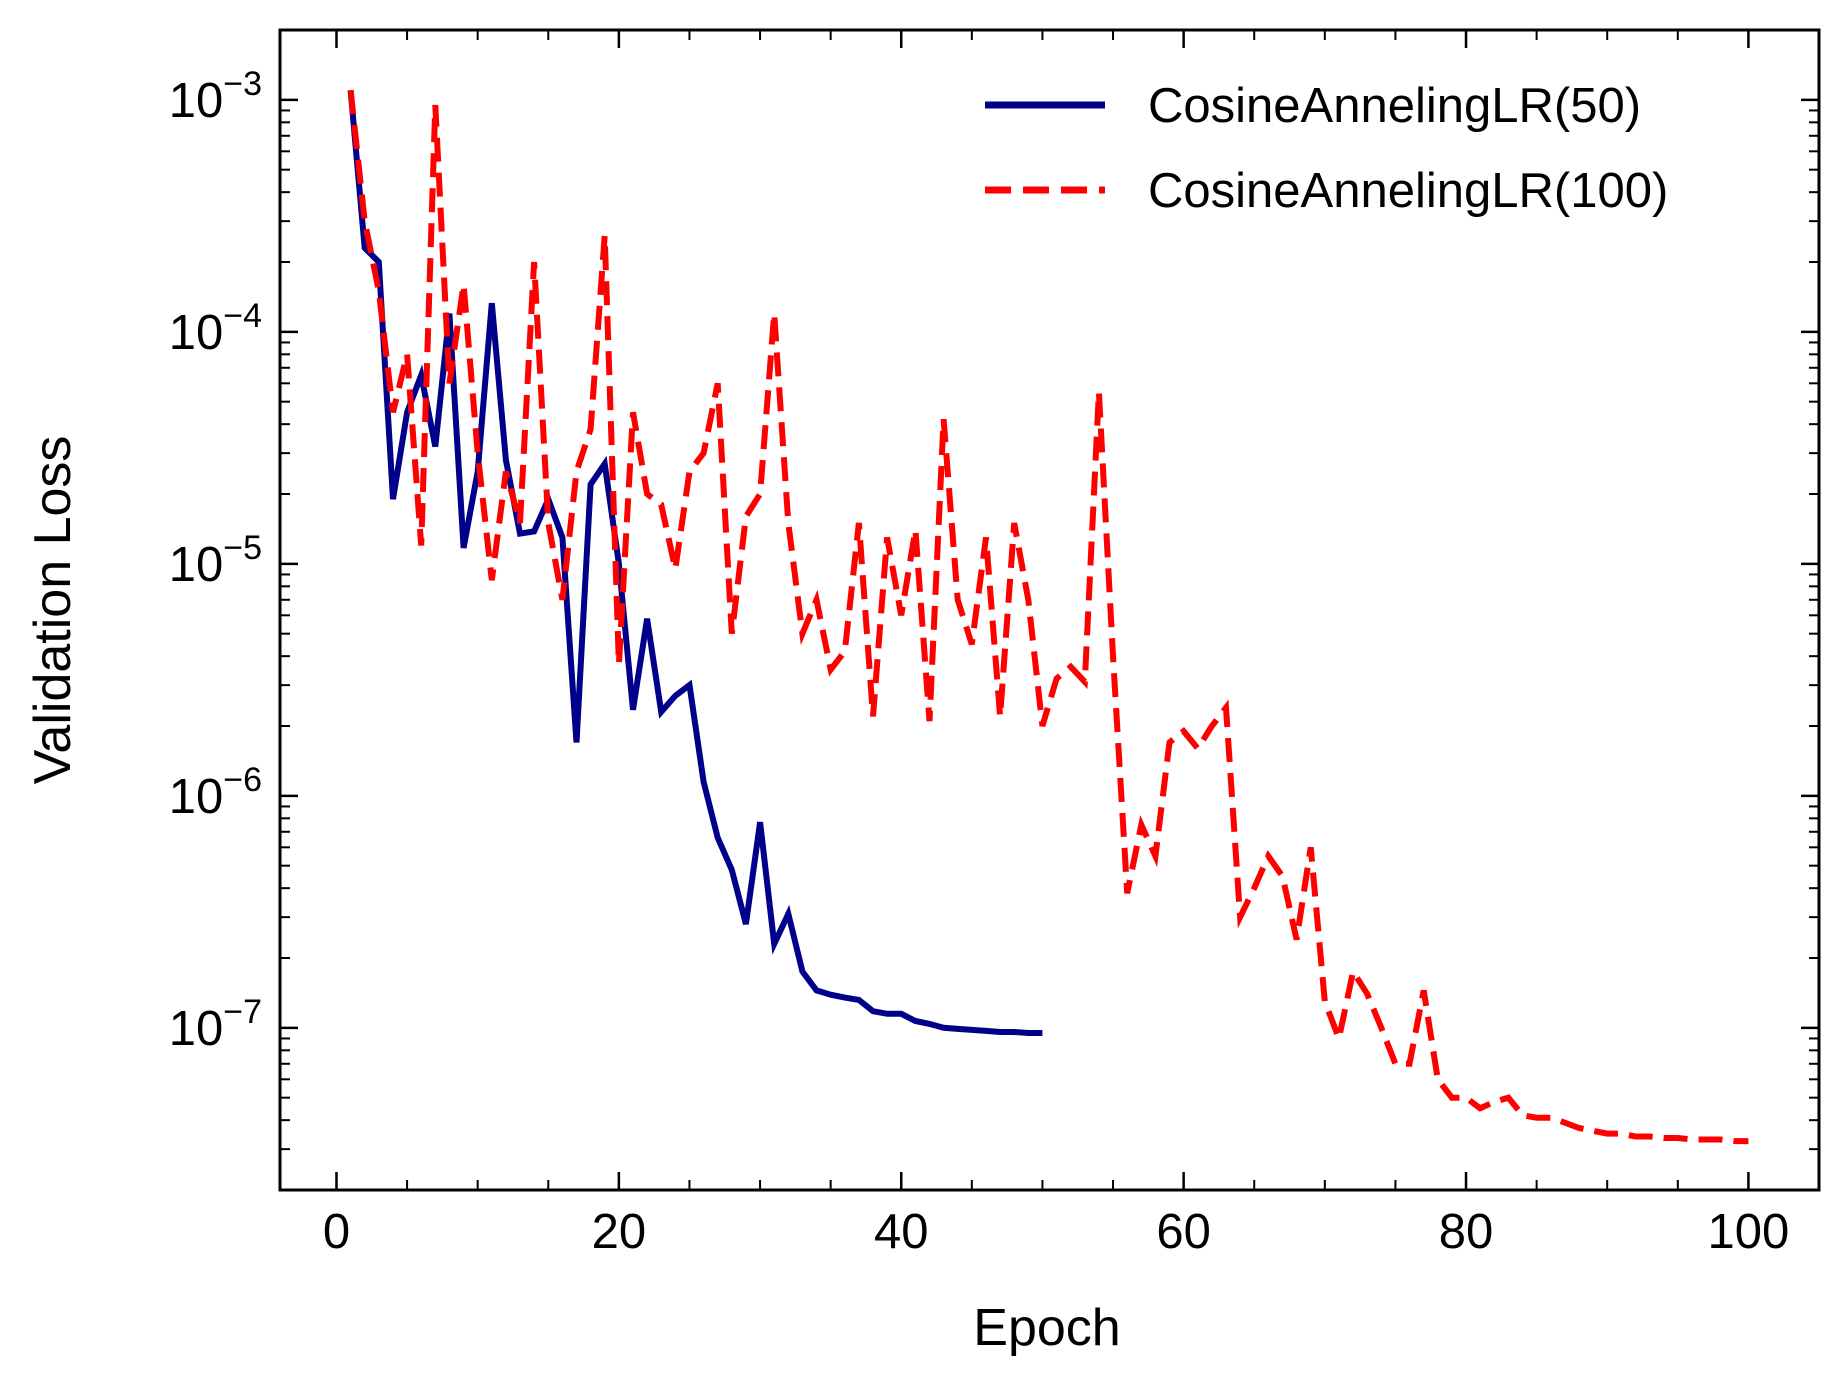  What do you see at coordinates (1046, 1328) in the screenshot?
I see `x-axis-title: Epoch` at bounding box center [1046, 1328].